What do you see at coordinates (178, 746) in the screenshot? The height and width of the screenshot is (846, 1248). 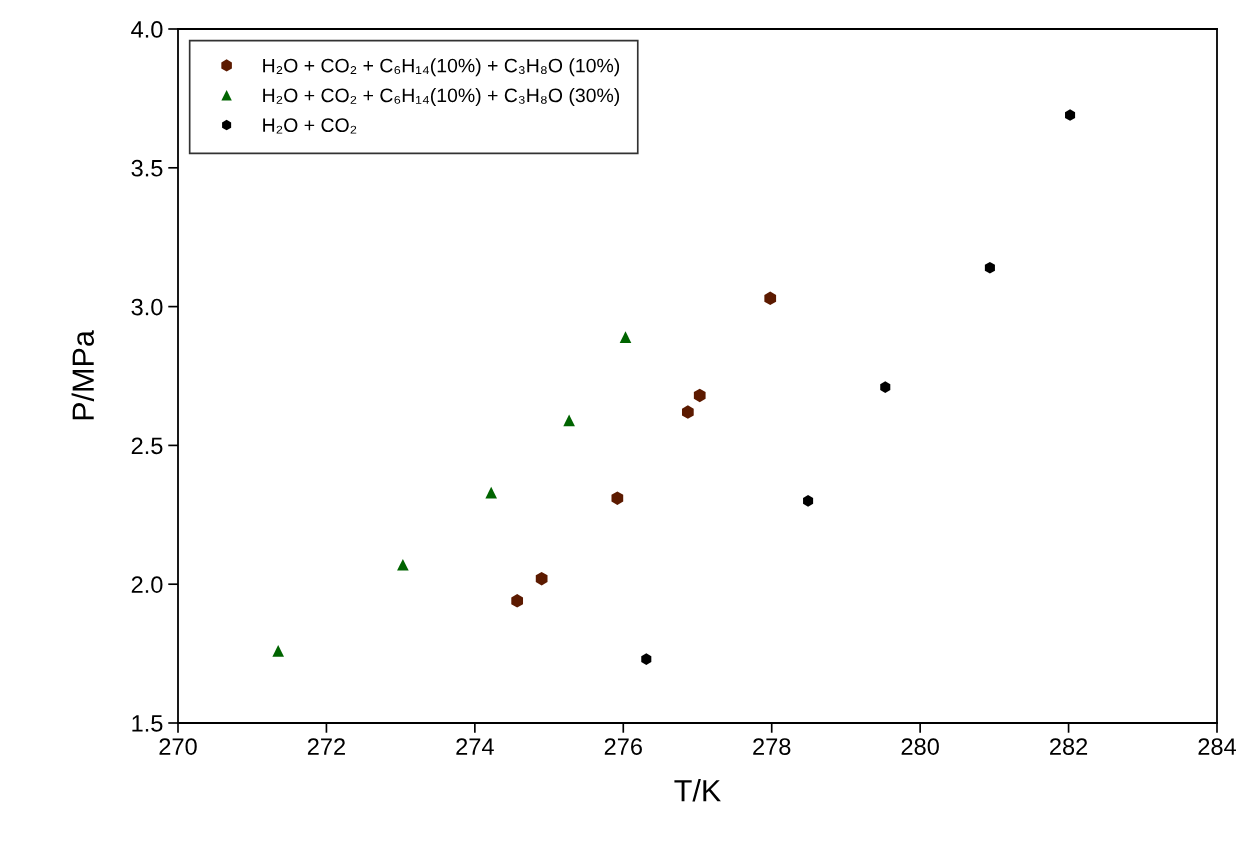 I see `x-tick-label: 270` at bounding box center [178, 746].